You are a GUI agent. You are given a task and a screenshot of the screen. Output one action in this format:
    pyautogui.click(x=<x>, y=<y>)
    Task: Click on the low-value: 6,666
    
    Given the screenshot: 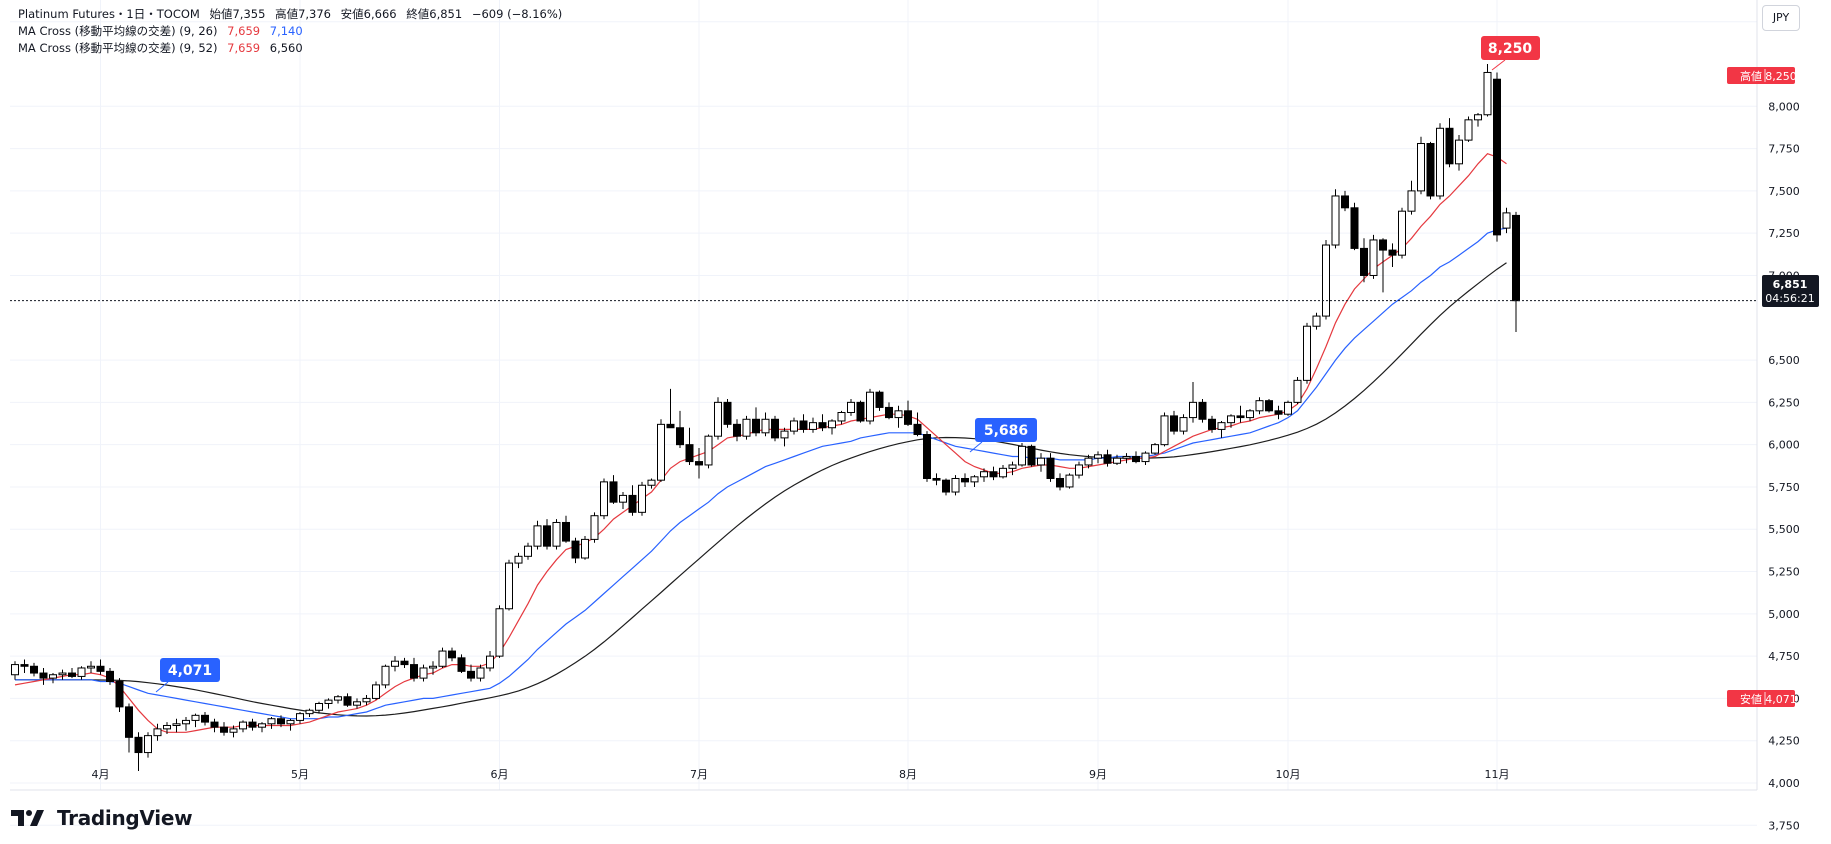 What is the action you would take?
    pyautogui.click(x=380, y=14)
    